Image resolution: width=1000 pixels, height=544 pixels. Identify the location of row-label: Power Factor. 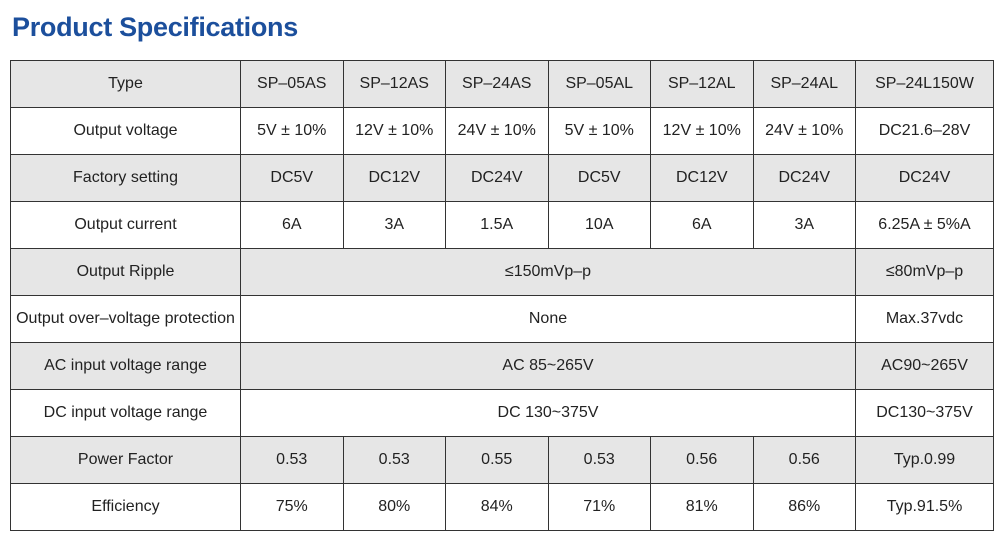
(125, 460).